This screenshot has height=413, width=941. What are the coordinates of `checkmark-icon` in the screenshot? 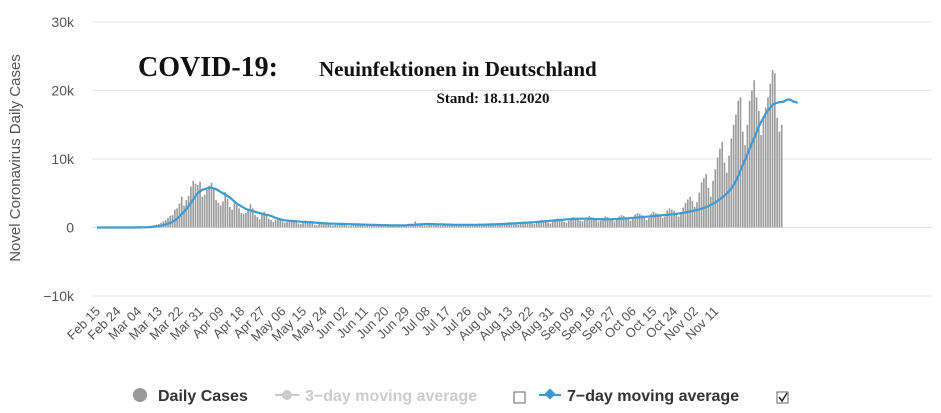 It's located at (783, 397).